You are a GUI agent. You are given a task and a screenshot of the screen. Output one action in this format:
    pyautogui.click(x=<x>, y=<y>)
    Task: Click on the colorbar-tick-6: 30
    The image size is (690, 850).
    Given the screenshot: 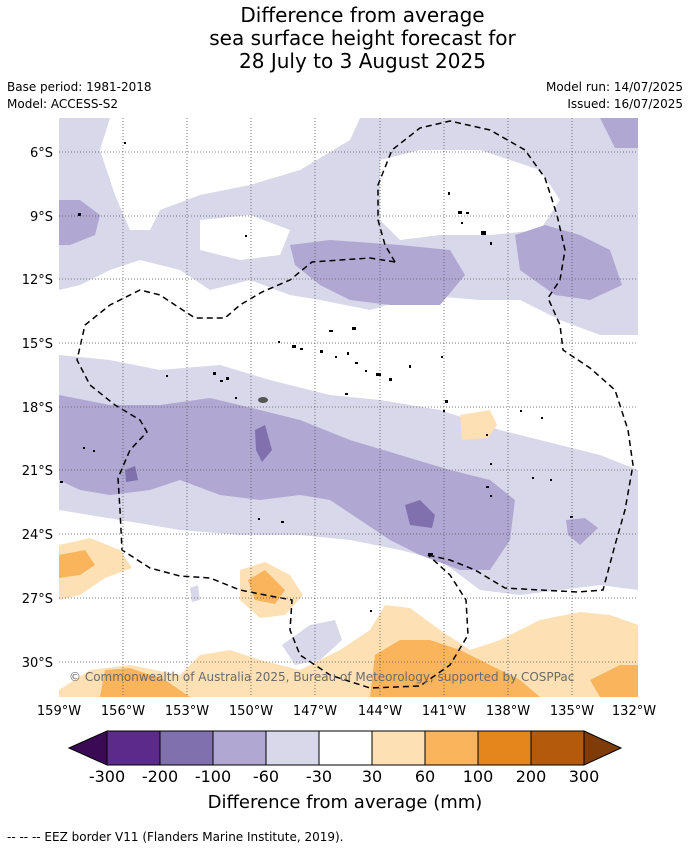 What is the action you would take?
    pyautogui.click(x=372, y=776)
    